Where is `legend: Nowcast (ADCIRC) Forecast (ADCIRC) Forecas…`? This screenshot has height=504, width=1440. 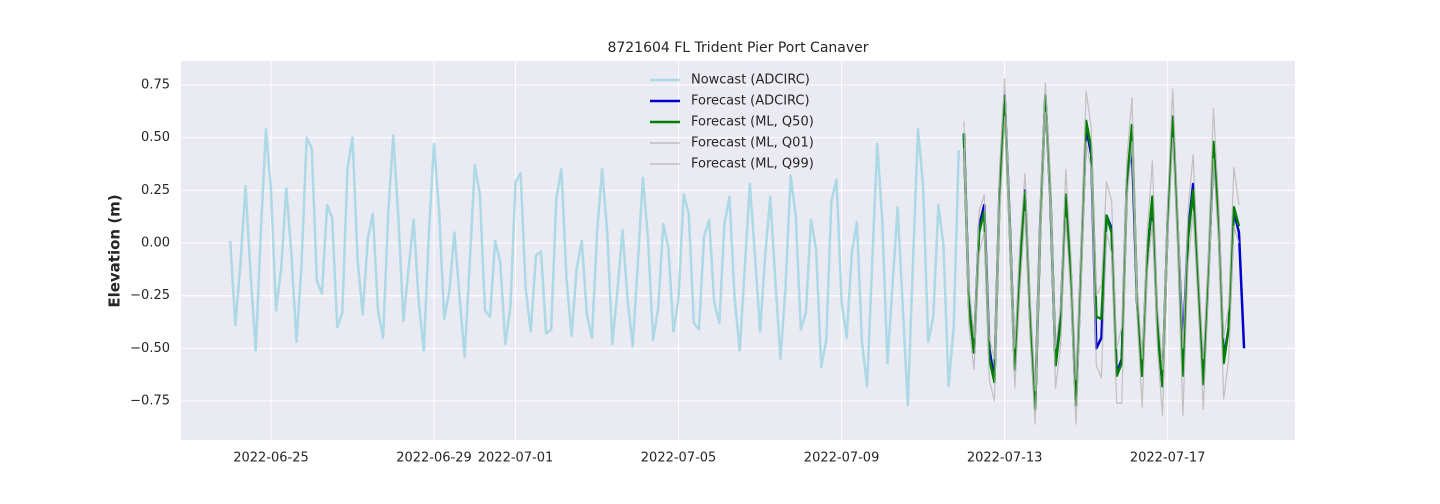
legend: Nowcast (ADCIRC) Forecast (ADCIRC) Forecas… is located at coordinates (732, 122).